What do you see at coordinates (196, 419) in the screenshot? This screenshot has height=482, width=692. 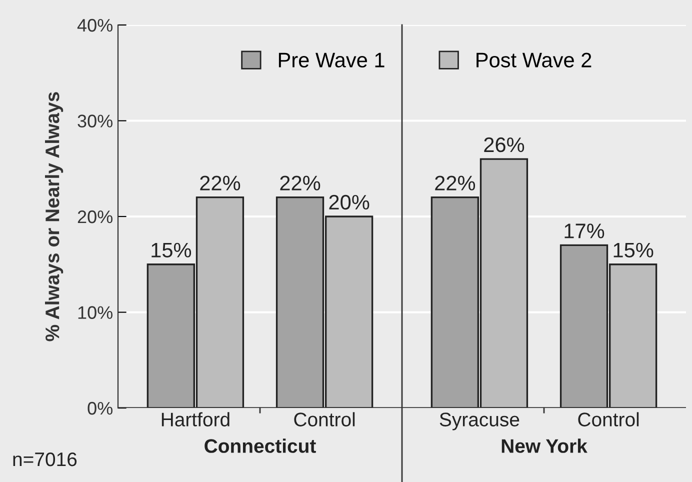 I see `x-tick-label: Hartford` at bounding box center [196, 419].